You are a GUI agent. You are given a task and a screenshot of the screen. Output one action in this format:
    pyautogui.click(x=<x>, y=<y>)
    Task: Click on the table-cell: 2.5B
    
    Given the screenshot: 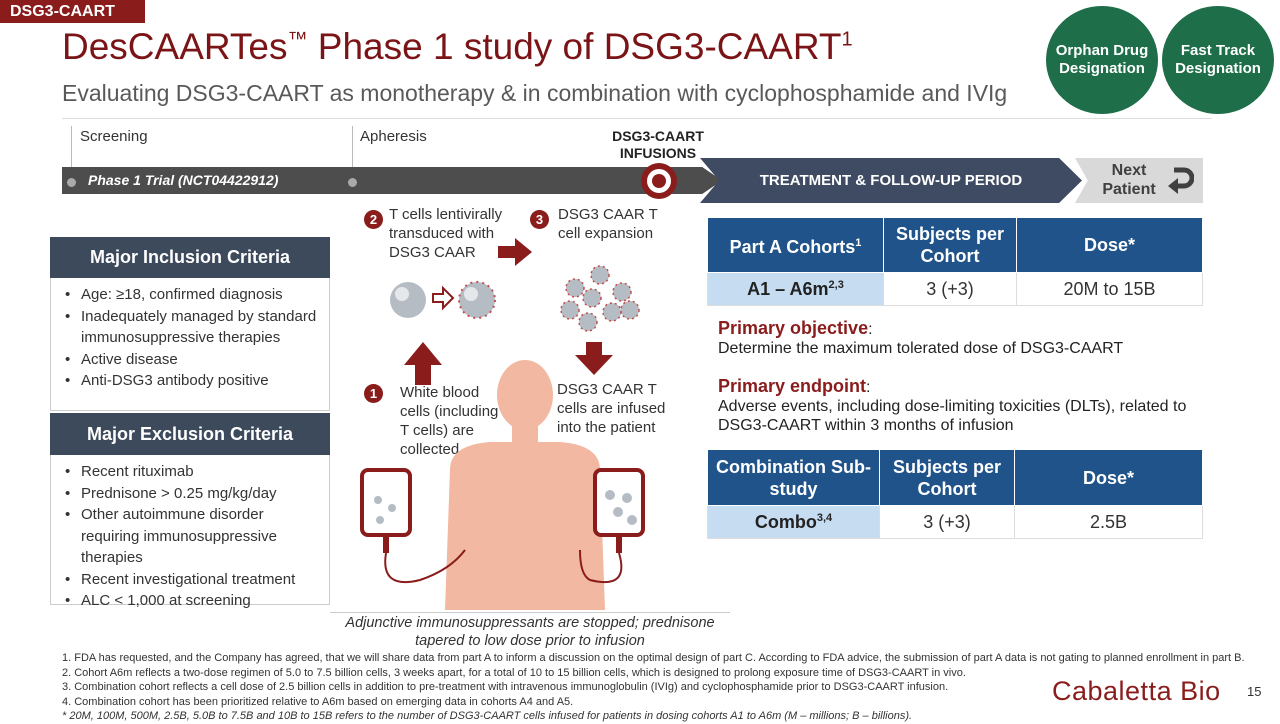 What is the action you would take?
    pyautogui.click(x=1108, y=522)
    